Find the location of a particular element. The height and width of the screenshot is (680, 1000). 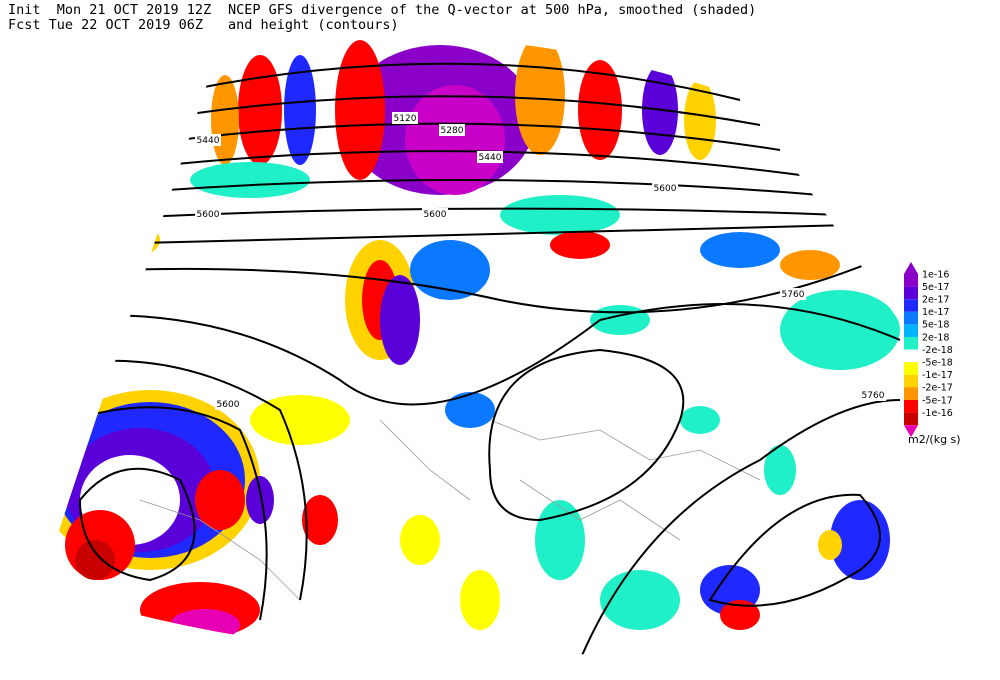

colorbar-unit: m2/(kg s) is located at coordinates (934, 439).